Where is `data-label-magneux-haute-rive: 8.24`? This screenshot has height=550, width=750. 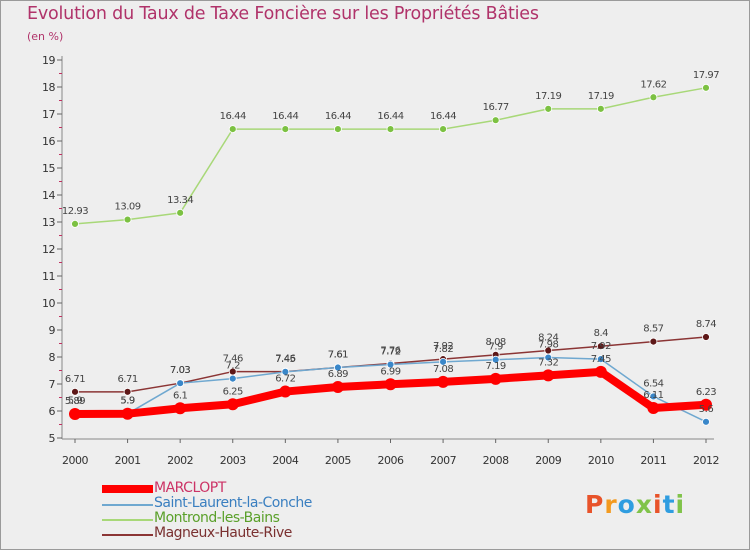
data-label-magneux-haute-rive: 8.24 is located at coordinates (548, 338).